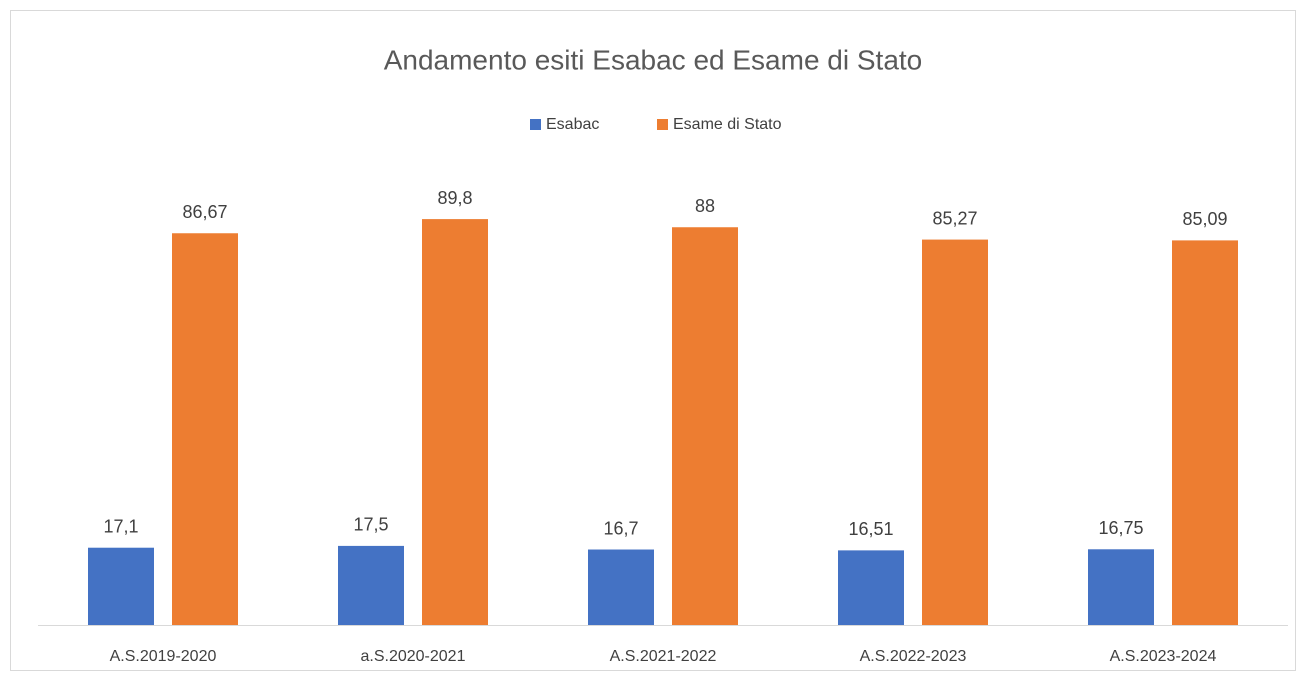 The width and height of the screenshot is (1306, 677). I want to click on data-label: 16,75, so click(1120, 528).